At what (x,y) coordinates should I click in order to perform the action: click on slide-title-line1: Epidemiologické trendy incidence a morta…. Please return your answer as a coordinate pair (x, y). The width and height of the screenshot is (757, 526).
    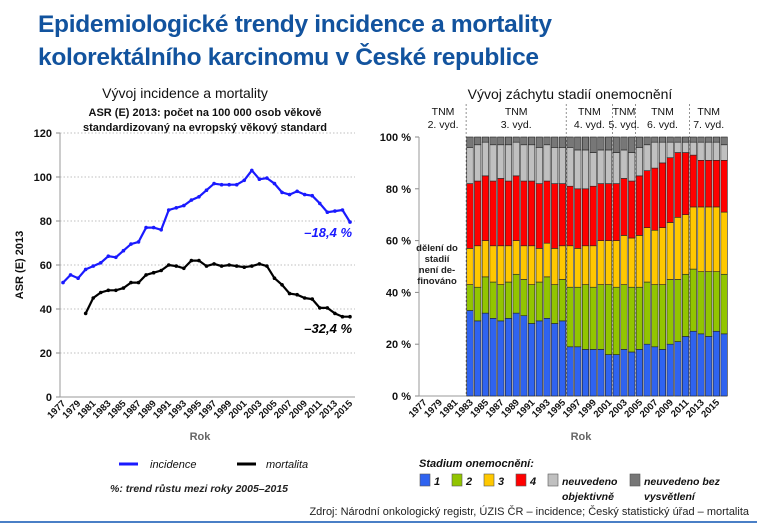
    Looking at the image, I should click on (295, 24).